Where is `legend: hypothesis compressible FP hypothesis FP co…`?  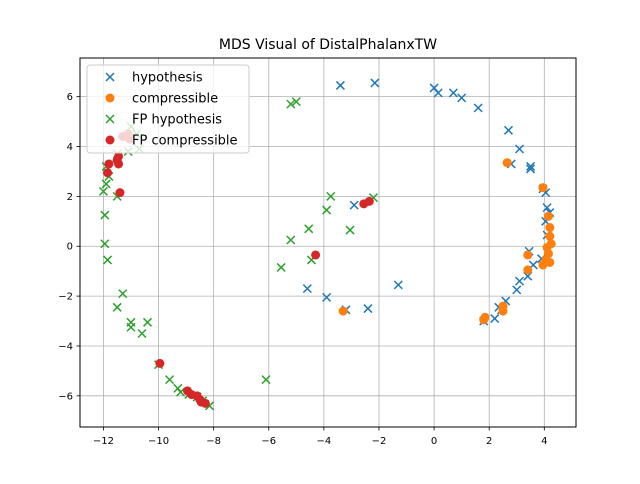
legend: hypothesis compressible FP hypothesis FP co… is located at coordinates (168, 109).